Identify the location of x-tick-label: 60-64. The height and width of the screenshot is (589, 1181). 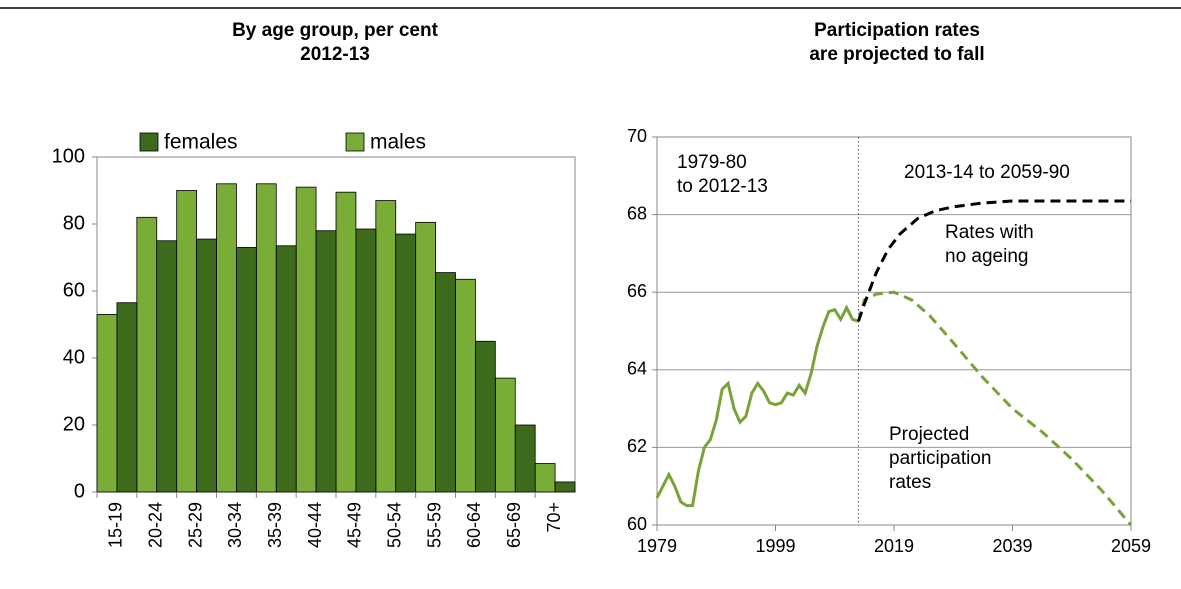
(474, 525).